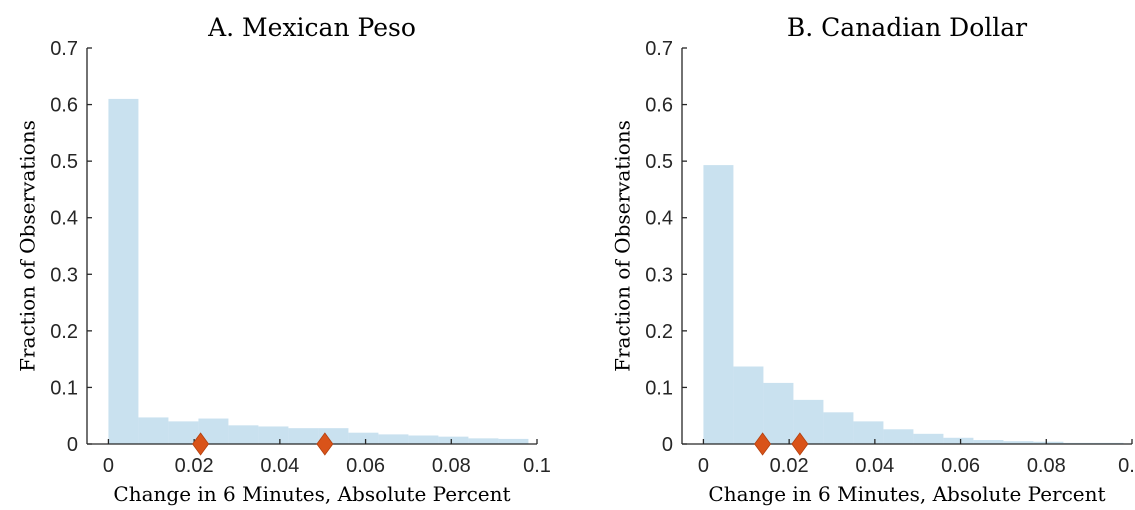 The height and width of the screenshot is (510, 1135). I want to click on chart-title: A. Mexican Peso, so click(311, 27).